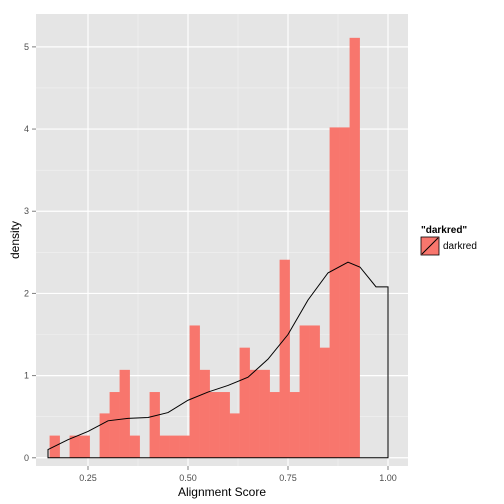 Image resolution: width=504 pixels, height=504 pixels. Describe the element at coordinates (26, 129) in the screenshot. I see `y-tick-label: 4` at that location.